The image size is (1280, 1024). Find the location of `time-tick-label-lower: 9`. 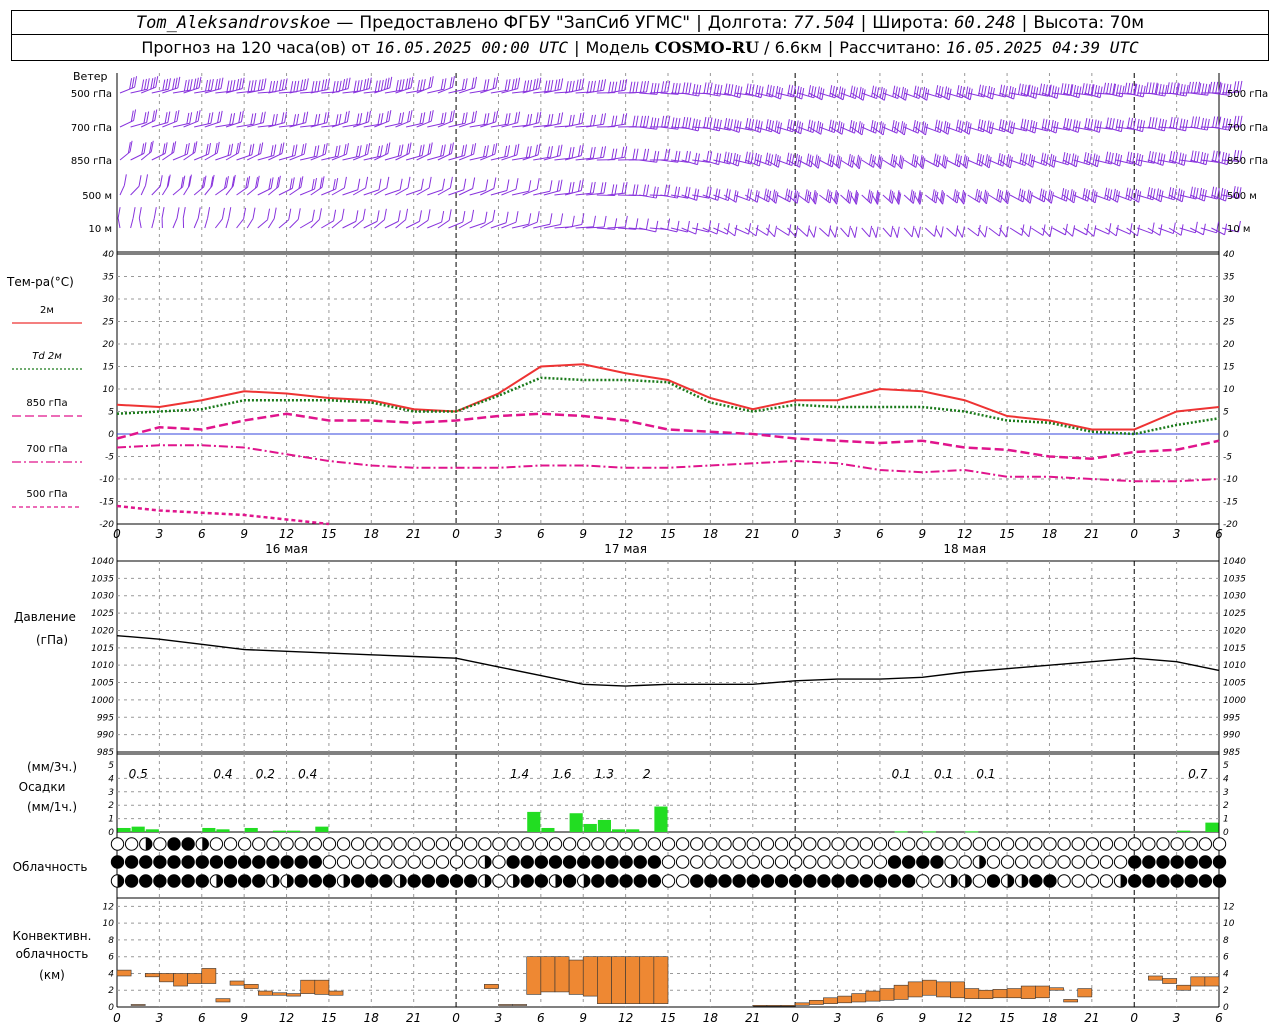

time-tick-label-lower: 9 is located at coordinates (244, 1017).